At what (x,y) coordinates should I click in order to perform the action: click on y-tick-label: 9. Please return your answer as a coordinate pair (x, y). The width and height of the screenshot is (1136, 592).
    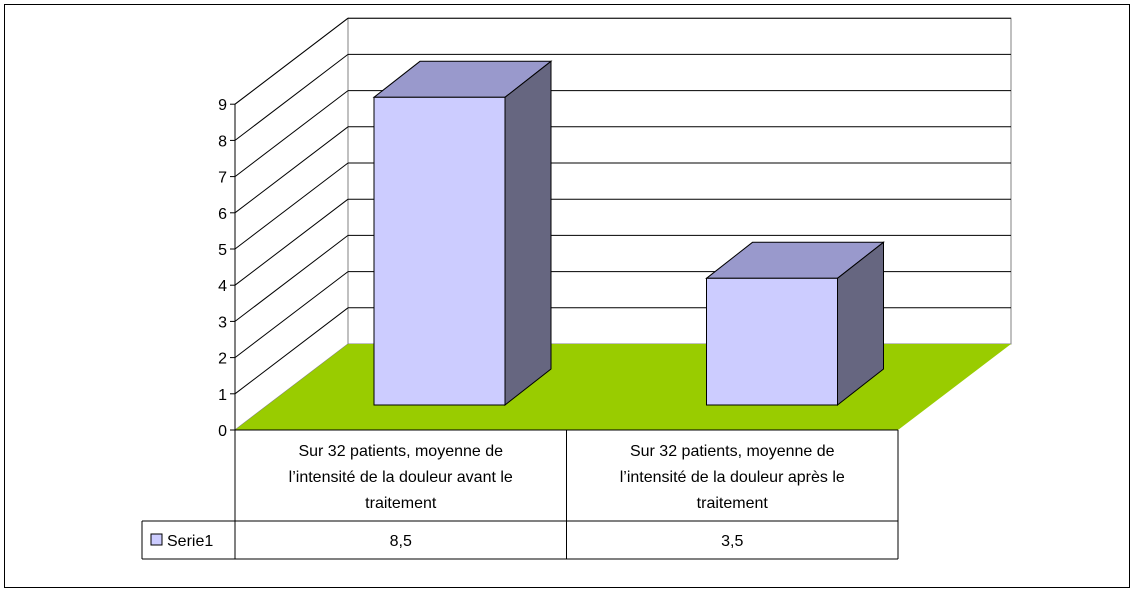
    Looking at the image, I should click on (222, 105).